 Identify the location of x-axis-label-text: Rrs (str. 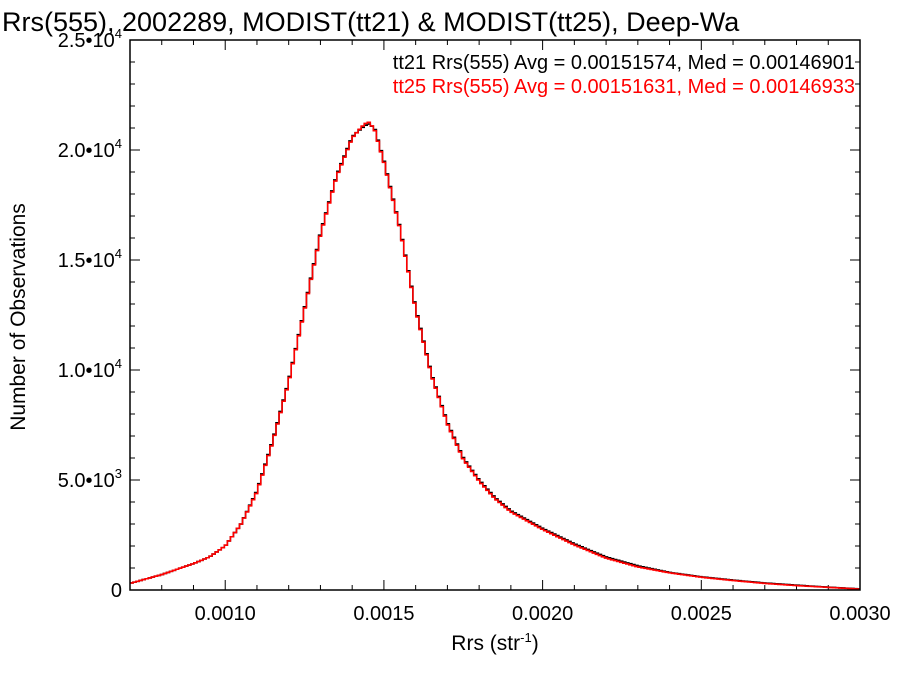
(485, 643).